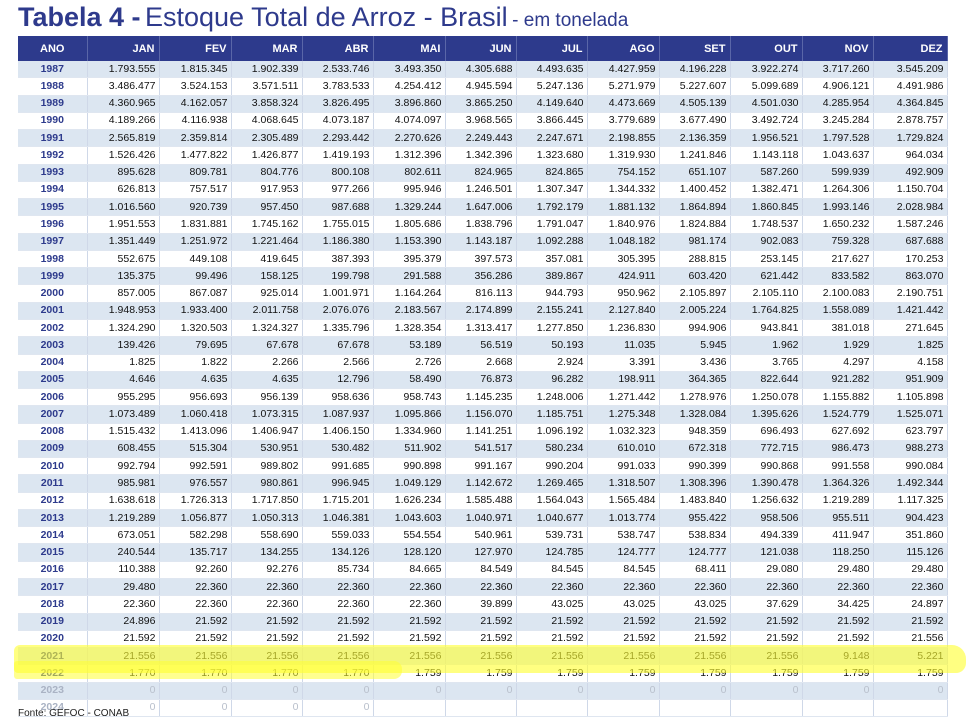 The height and width of the screenshot is (728, 967). What do you see at coordinates (338, 570) in the screenshot?
I see `stock-cell: 85.734` at bounding box center [338, 570].